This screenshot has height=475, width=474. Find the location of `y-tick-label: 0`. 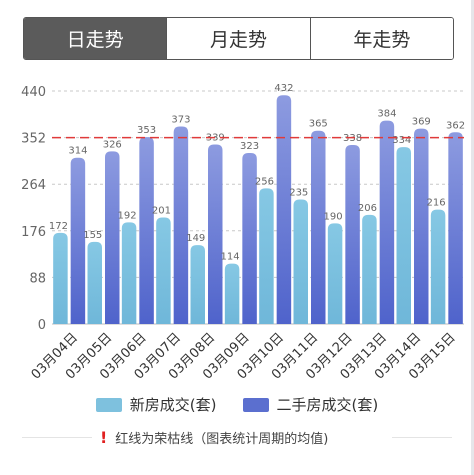

y-tick-label: 0 is located at coordinates (42, 325).